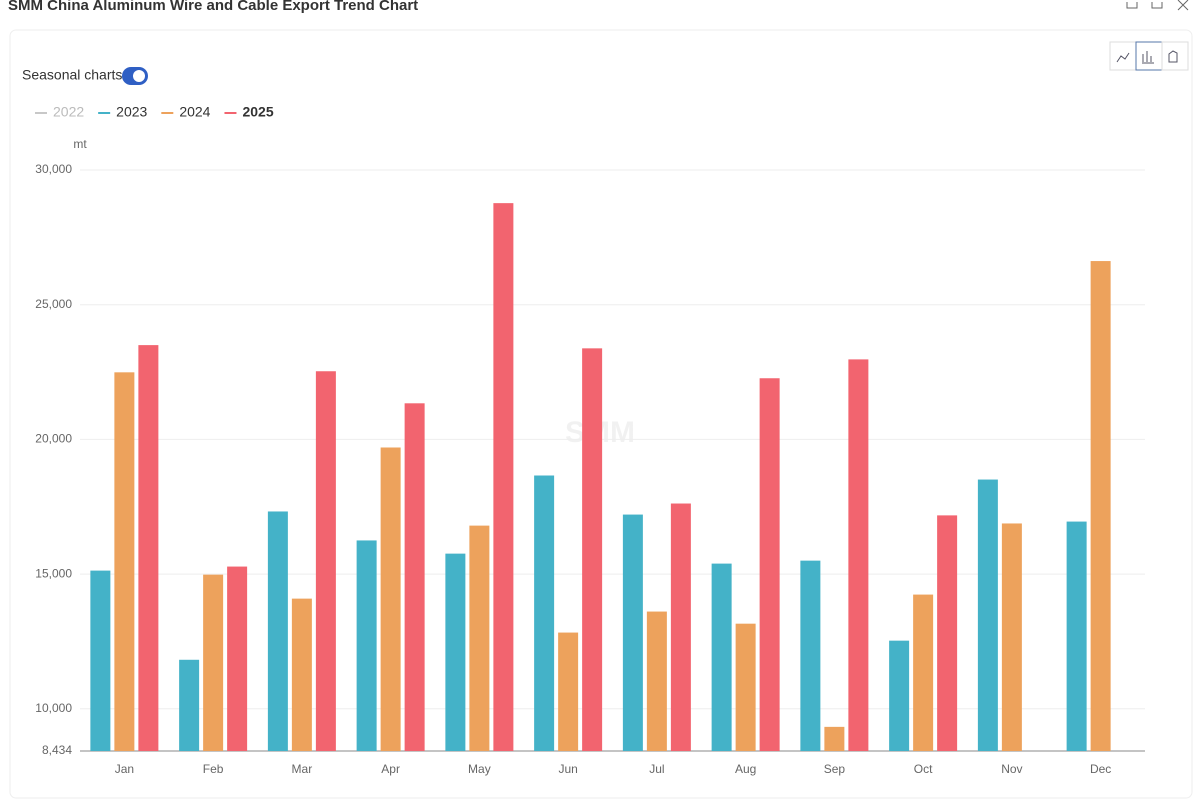 This screenshot has height=800, width=1200. Describe the element at coordinates (68, 112) in the screenshot. I see `legend-label: 2022` at that location.